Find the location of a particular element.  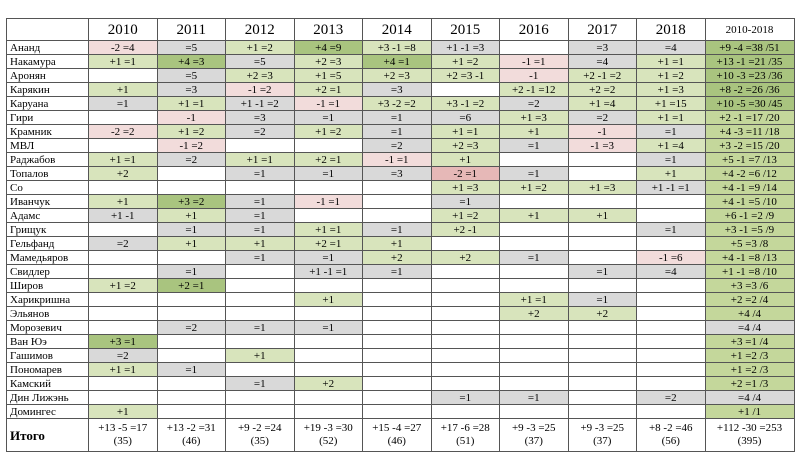

score-cell: +1 -1 =1 is located at coordinates (671, 187).